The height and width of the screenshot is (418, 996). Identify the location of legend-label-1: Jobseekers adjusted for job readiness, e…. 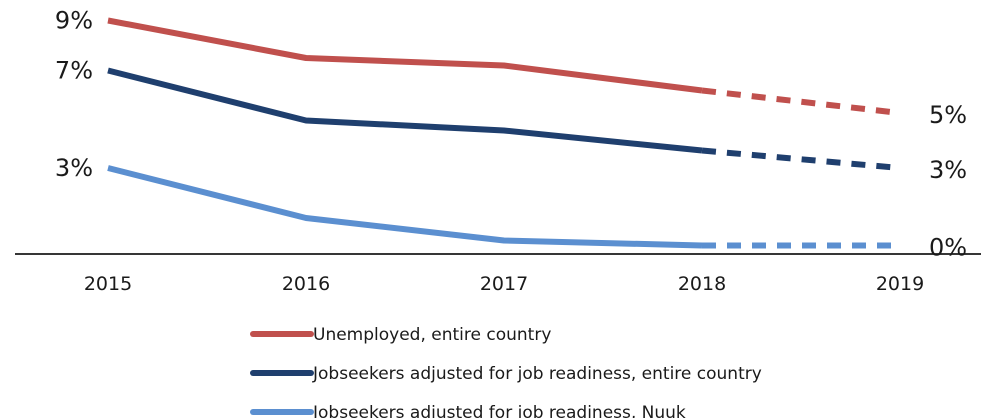
(537, 374).